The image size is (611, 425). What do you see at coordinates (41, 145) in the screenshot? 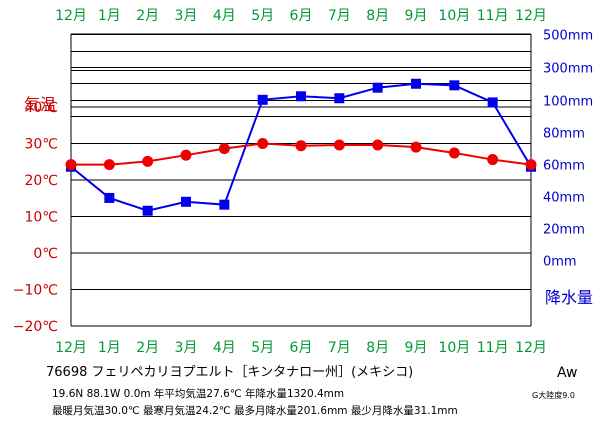
I see `left-tick-label: 30℃` at bounding box center [41, 145].